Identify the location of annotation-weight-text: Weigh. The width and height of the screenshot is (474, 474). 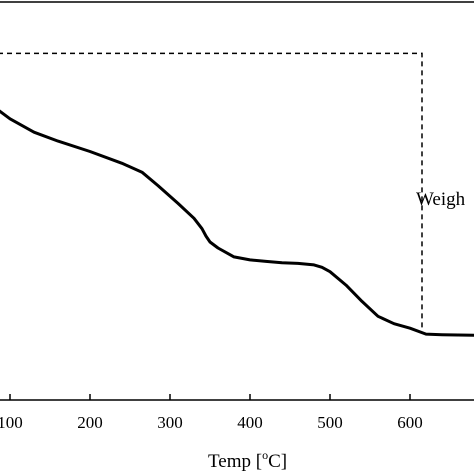
(441, 199).